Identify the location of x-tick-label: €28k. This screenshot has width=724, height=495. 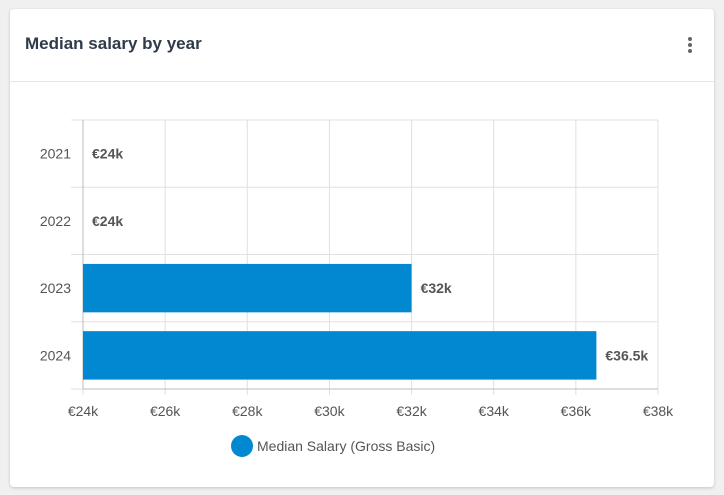
(247, 411).